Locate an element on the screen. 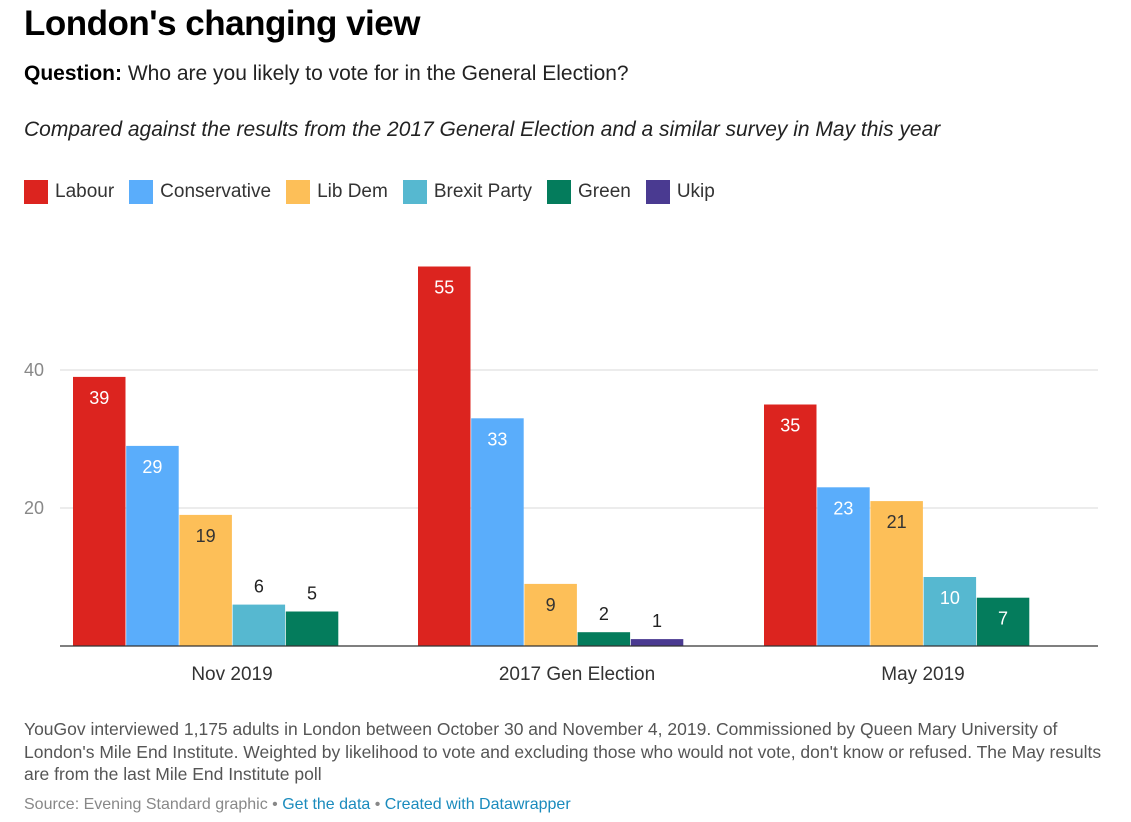  data-label: 23 is located at coordinates (843, 508).